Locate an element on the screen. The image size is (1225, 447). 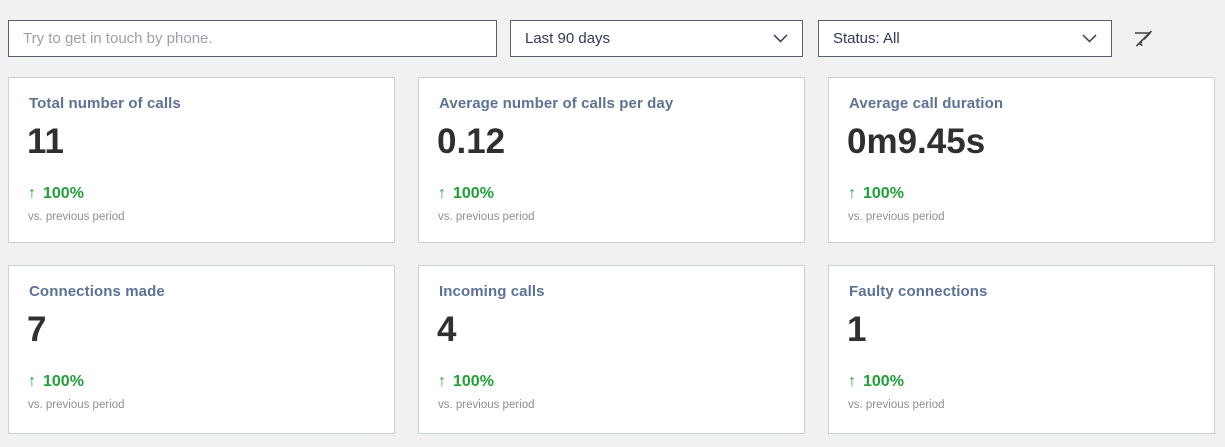
card-title: Average number of calls per day is located at coordinates (556, 103).